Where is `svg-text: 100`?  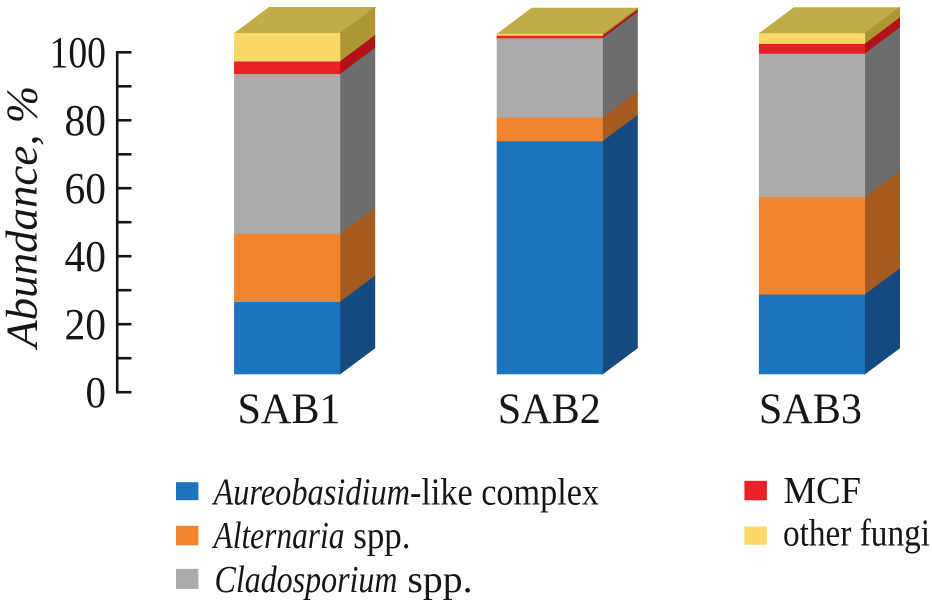
svg-text: 100 is located at coordinates (78, 52).